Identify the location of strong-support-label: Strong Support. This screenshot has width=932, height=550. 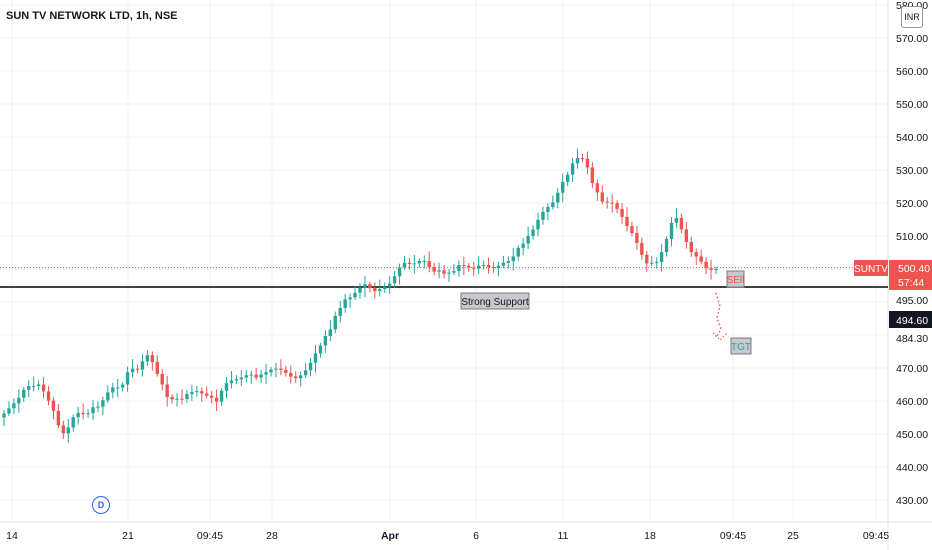
(495, 301).